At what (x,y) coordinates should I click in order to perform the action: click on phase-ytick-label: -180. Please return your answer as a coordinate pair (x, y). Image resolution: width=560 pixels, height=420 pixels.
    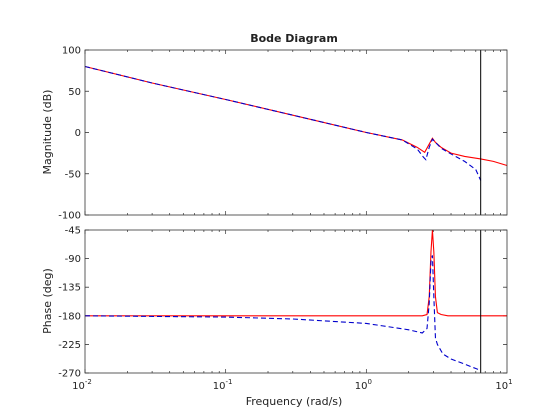
    Looking at the image, I should click on (69, 316).